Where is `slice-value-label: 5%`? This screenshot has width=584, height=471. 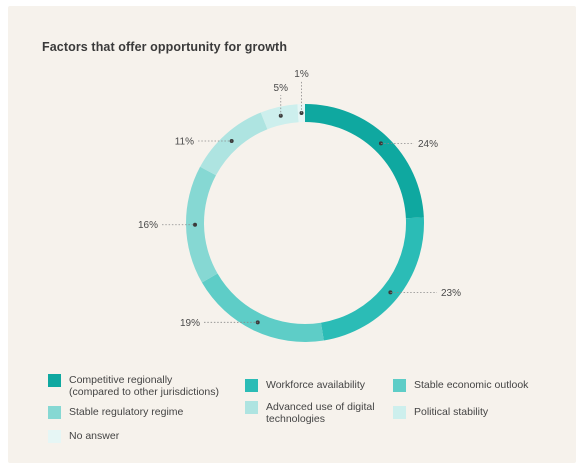
slice-value-label: 5% is located at coordinates (281, 88).